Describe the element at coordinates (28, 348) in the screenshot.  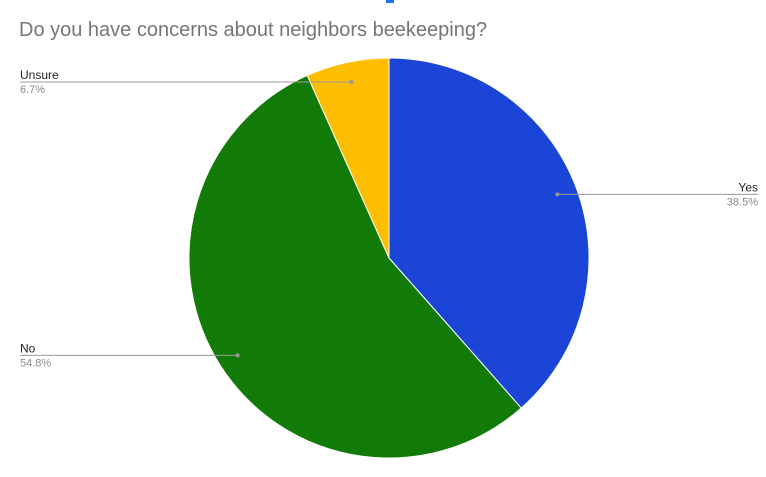
I see `slice-name-no: No` at that location.